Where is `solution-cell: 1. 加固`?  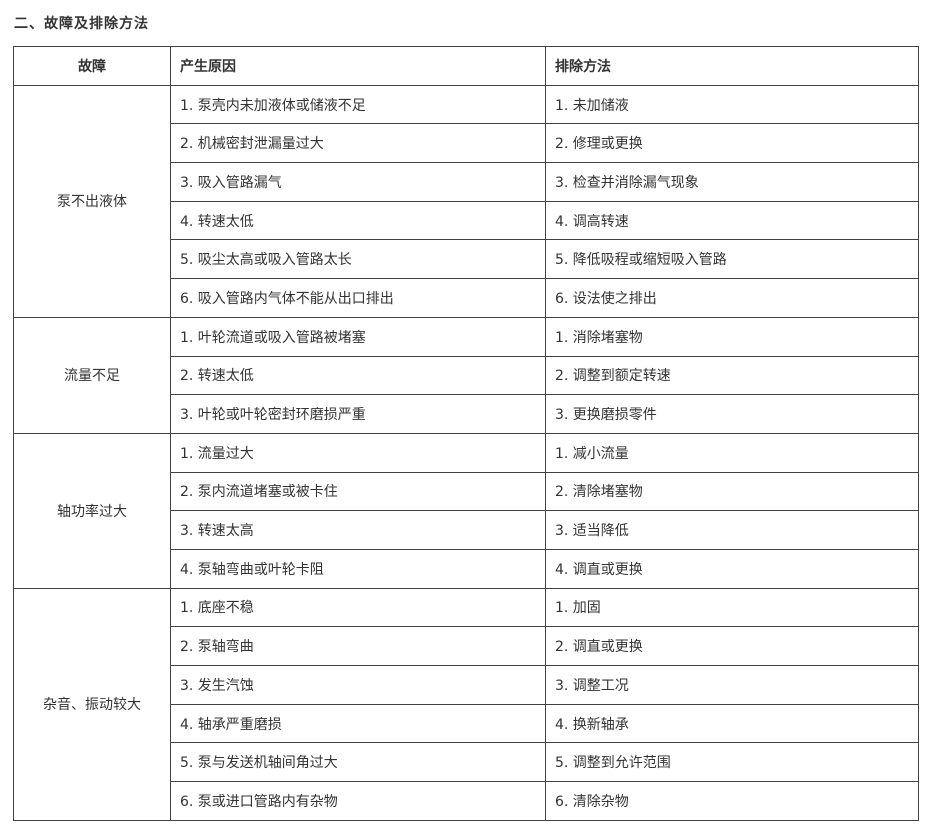 solution-cell: 1. 加固 is located at coordinates (732, 607).